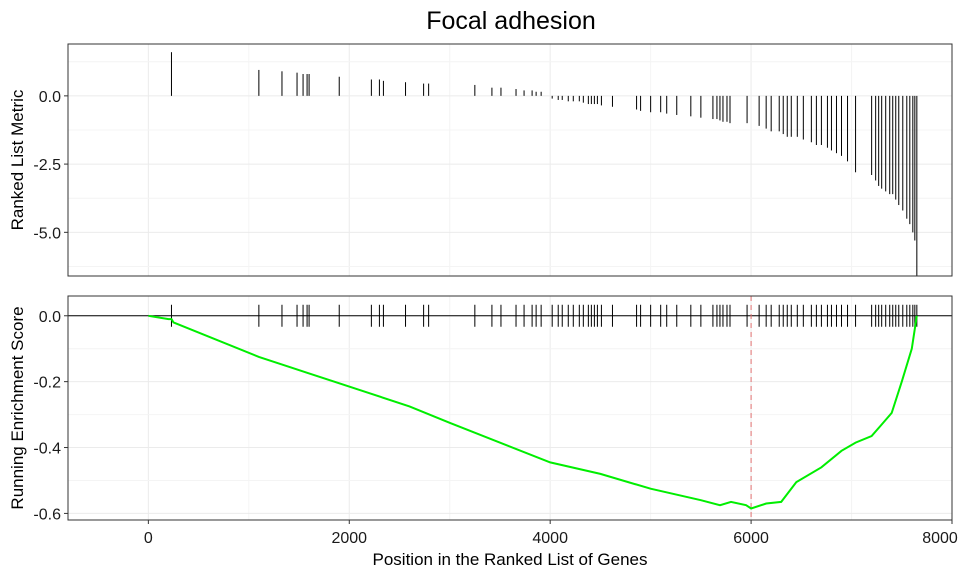 The width and height of the screenshot is (960, 576). What do you see at coordinates (940, 538) in the screenshot?
I see `x-tick-label: 8000` at bounding box center [940, 538].